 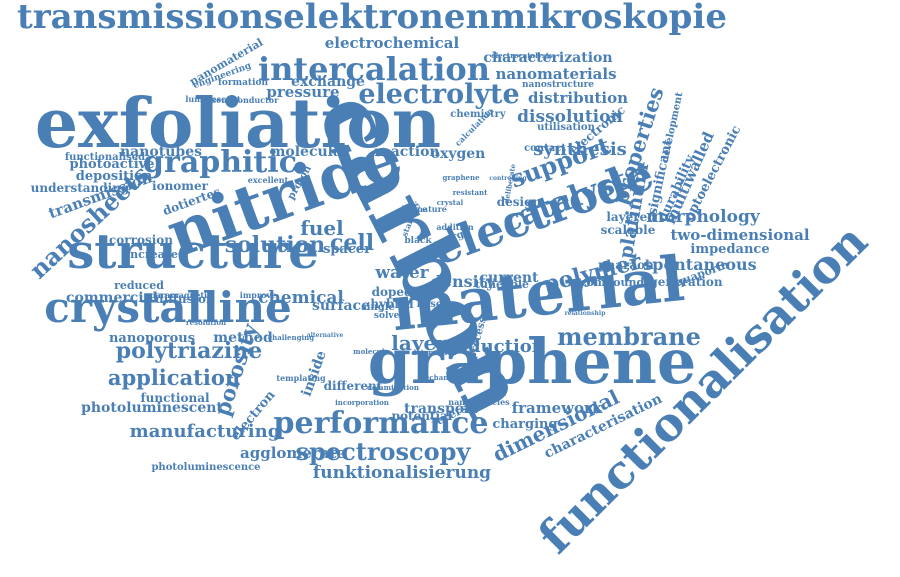 What do you see at coordinates (245, 100) in the screenshot?
I see `word-semiconductor-105: semiconductor` at bounding box center [245, 100].